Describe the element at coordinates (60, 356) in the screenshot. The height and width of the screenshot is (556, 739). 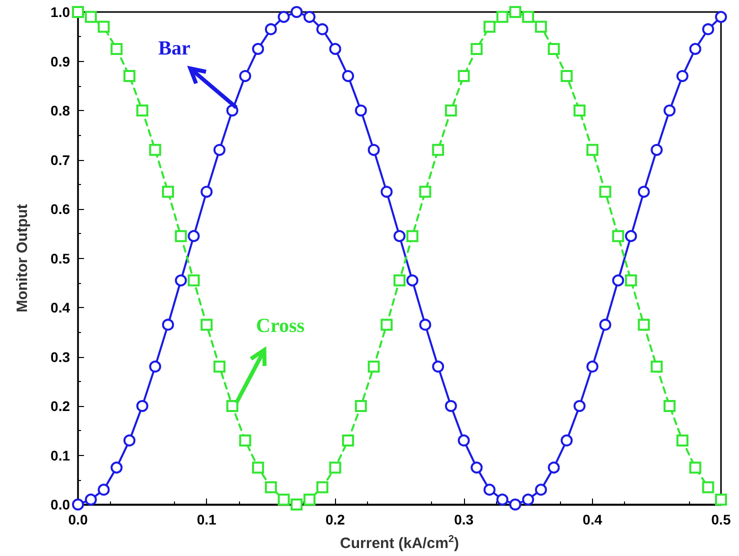
I see `y-tick-label: 0.3` at that location.